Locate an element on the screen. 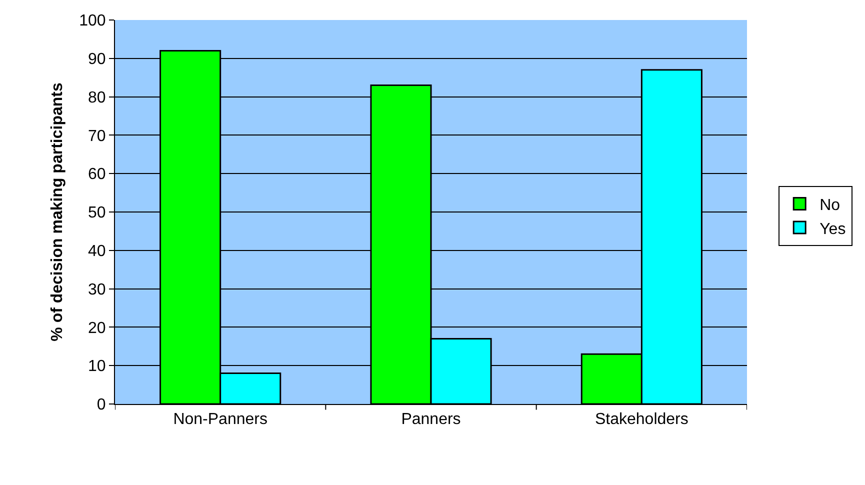  y-tick-label: 20 is located at coordinates (97, 328).